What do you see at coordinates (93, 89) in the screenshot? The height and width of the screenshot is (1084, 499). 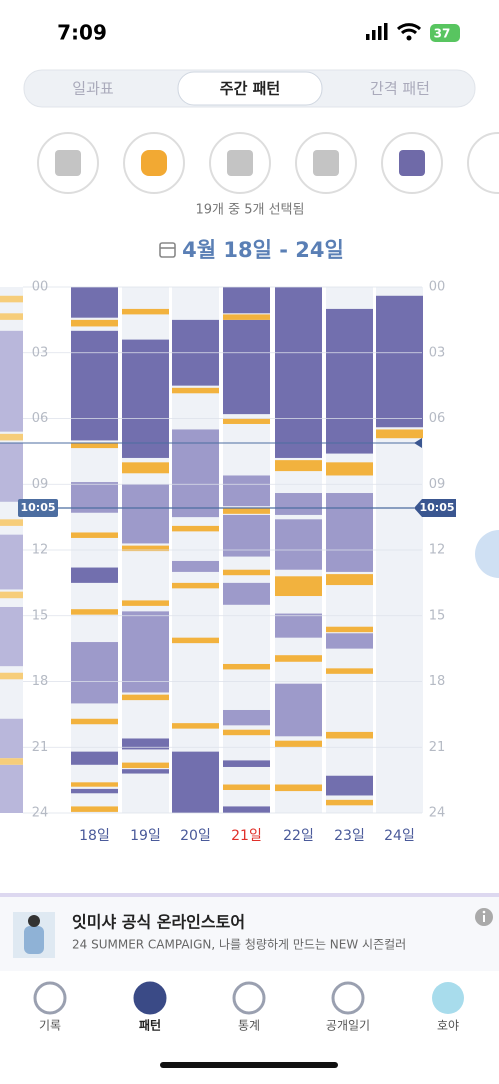 I see `tab: 일과표` at bounding box center [93, 89].